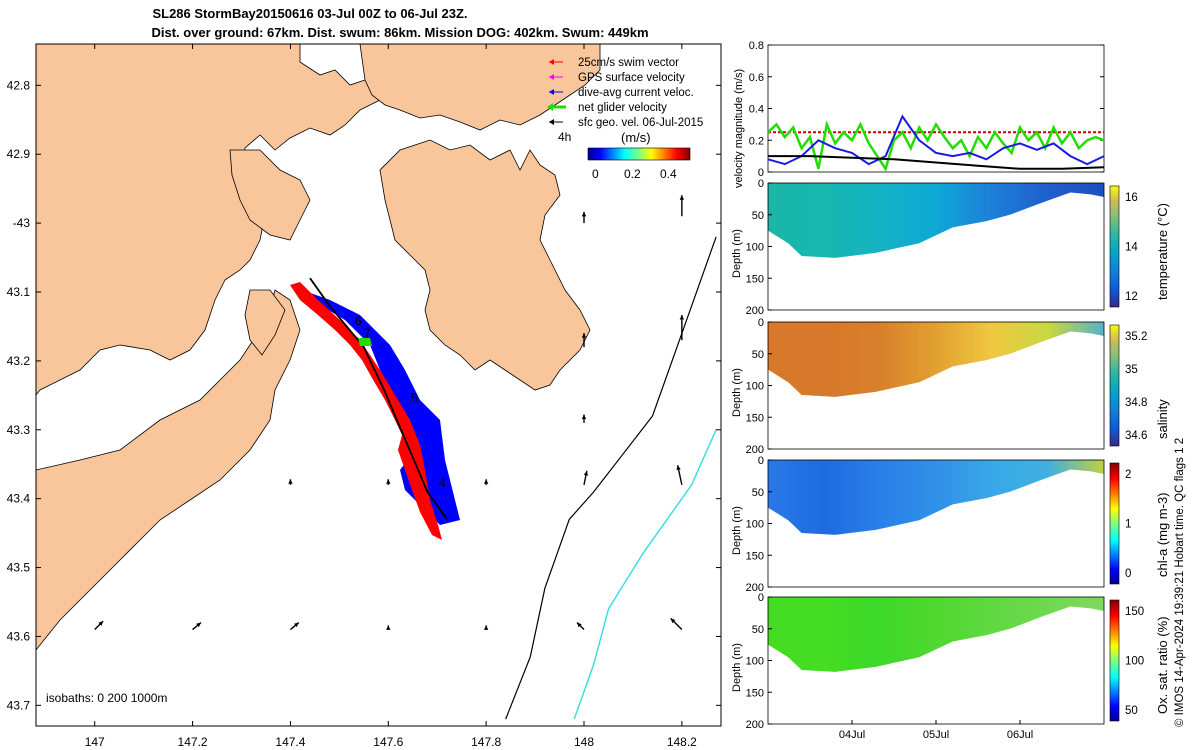 Image resolution: width=1200 pixels, height=750 pixels. I want to click on map-y-tick: 43.2, so click(19, 361).